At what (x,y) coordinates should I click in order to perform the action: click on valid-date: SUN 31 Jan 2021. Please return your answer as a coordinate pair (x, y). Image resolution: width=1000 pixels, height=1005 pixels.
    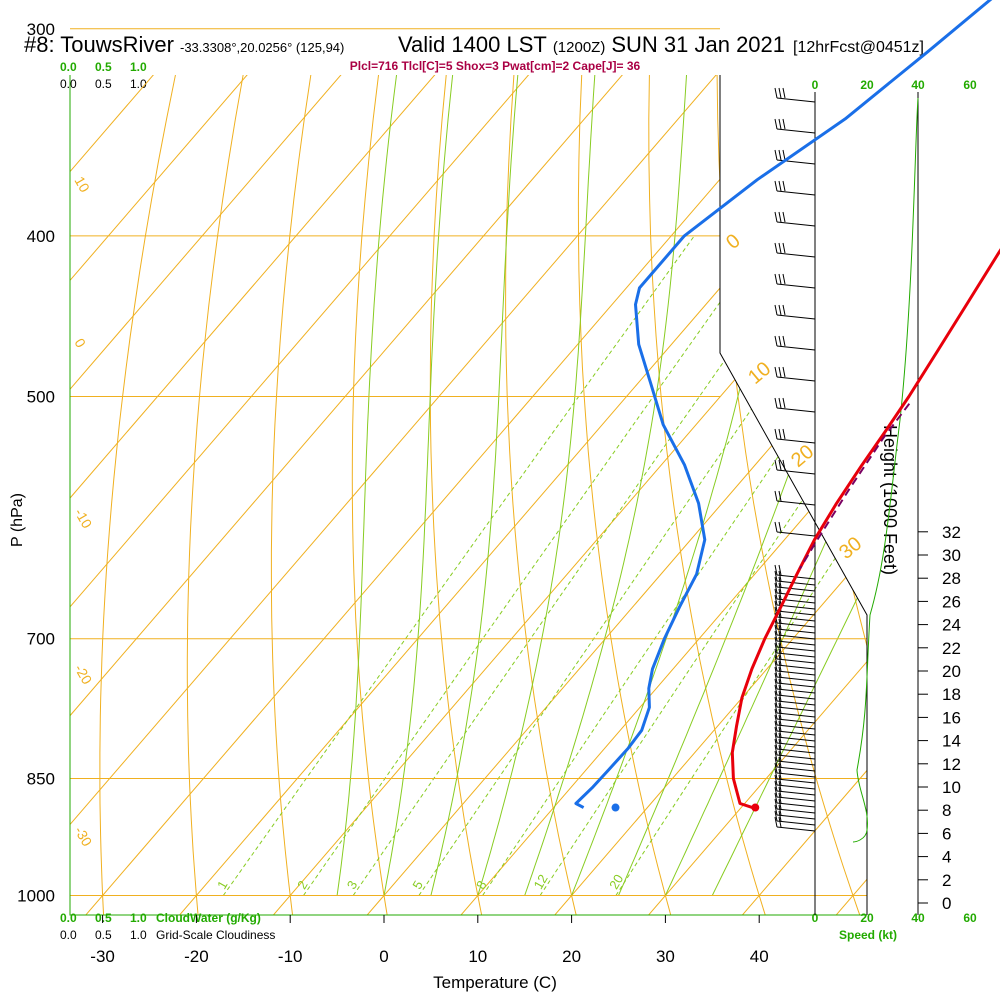
    Looking at the image, I should click on (698, 44).